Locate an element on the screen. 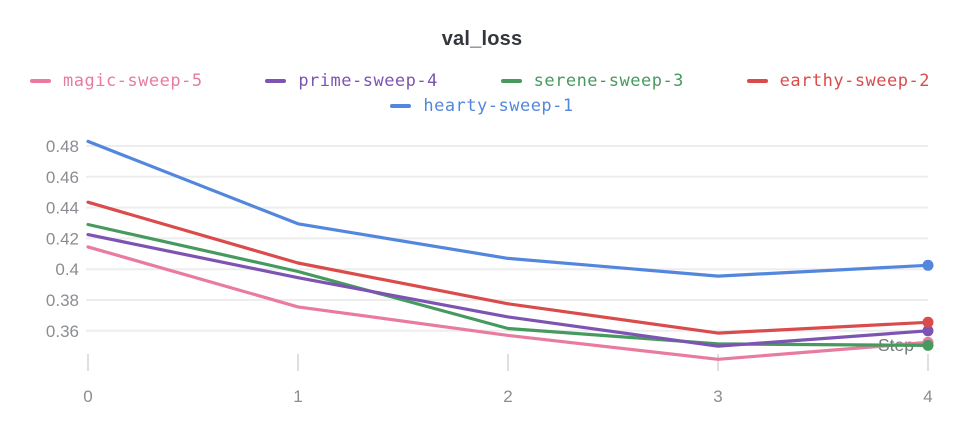 This screenshot has height=435, width=964. x-tick-label: 4 is located at coordinates (927, 396).